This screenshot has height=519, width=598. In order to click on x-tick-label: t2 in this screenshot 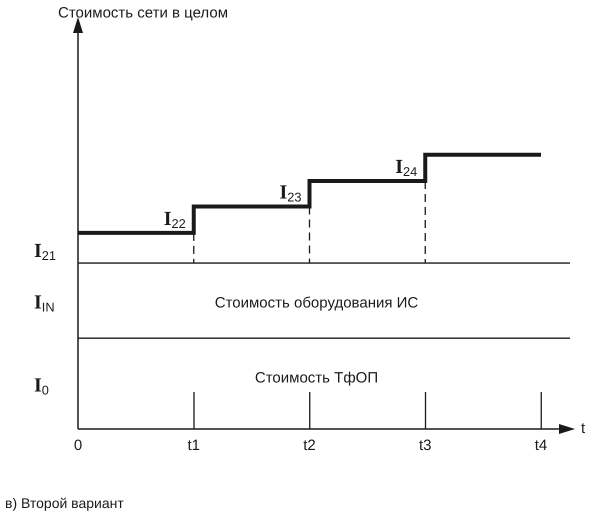, I will do `click(309, 445)`.